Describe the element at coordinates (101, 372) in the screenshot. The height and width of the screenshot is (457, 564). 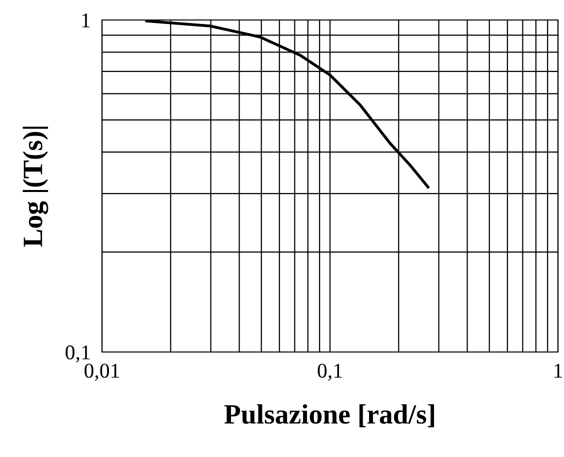
I see `x-tick-label: 0,01` at that location.